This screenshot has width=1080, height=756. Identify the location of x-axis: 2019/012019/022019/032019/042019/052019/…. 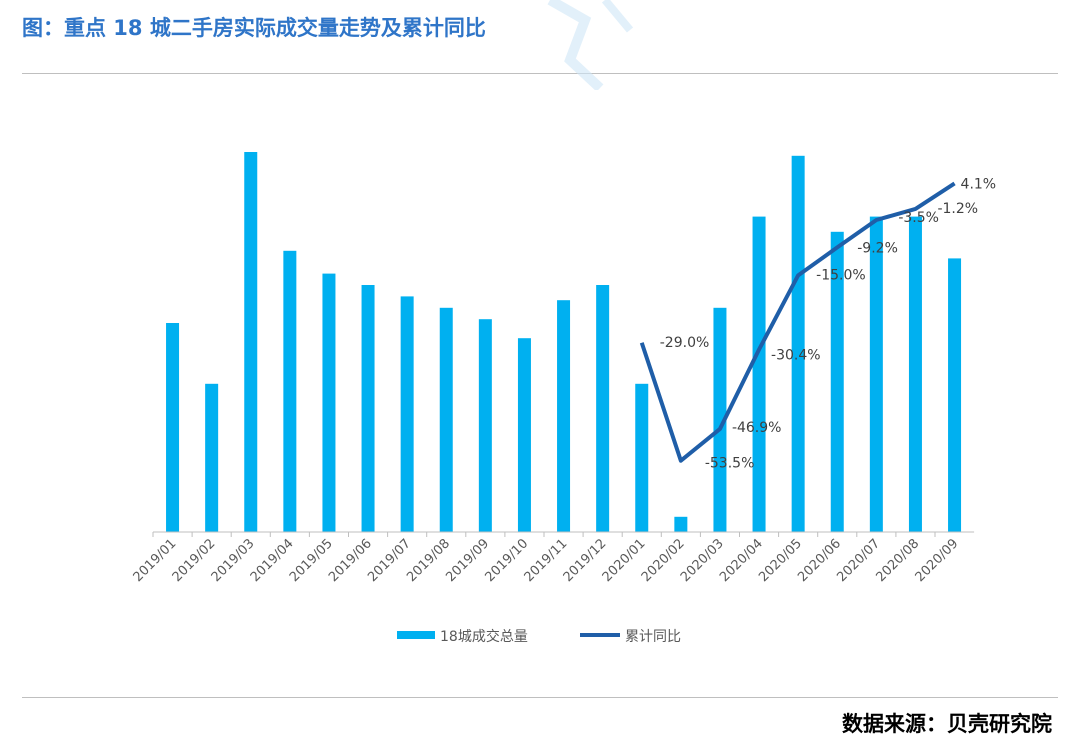
(553, 558).